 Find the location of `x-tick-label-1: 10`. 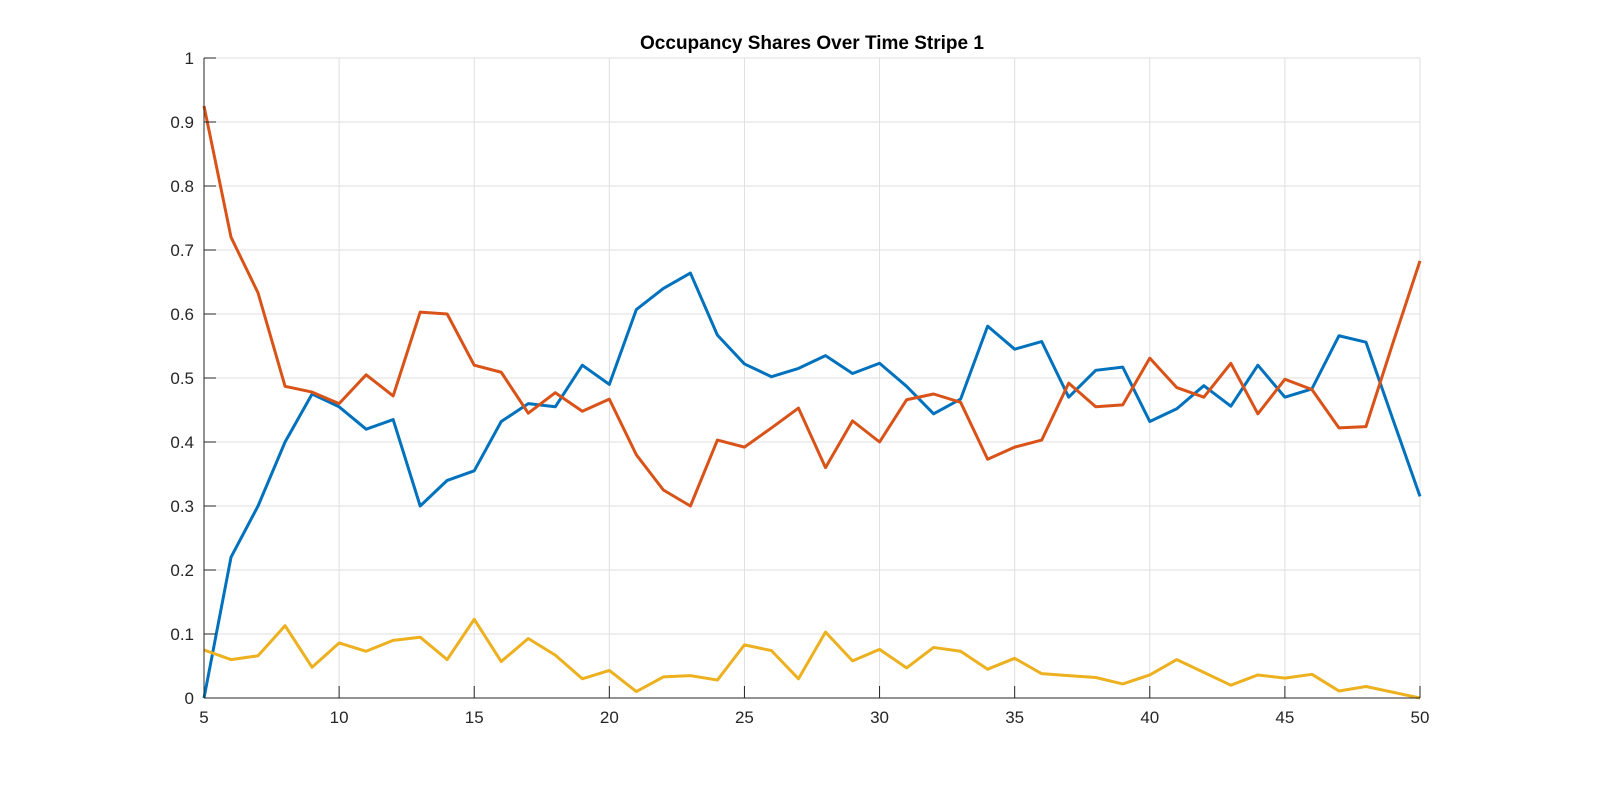

x-tick-label-1: 10 is located at coordinates (339, 717).